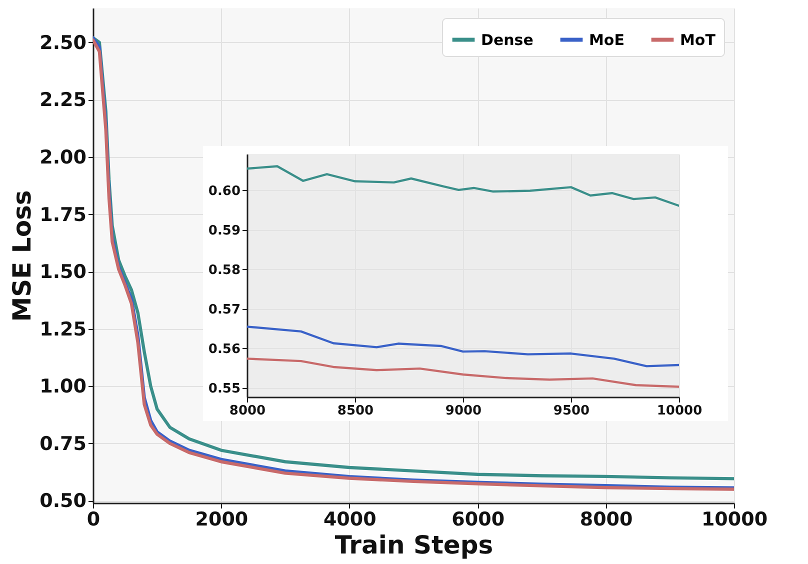 The image size is (808, 564). What do you see at coordinates (224, 230) in the screenshot?
I see `y-tick-label: 0.59` at bounding box center [224, 230].